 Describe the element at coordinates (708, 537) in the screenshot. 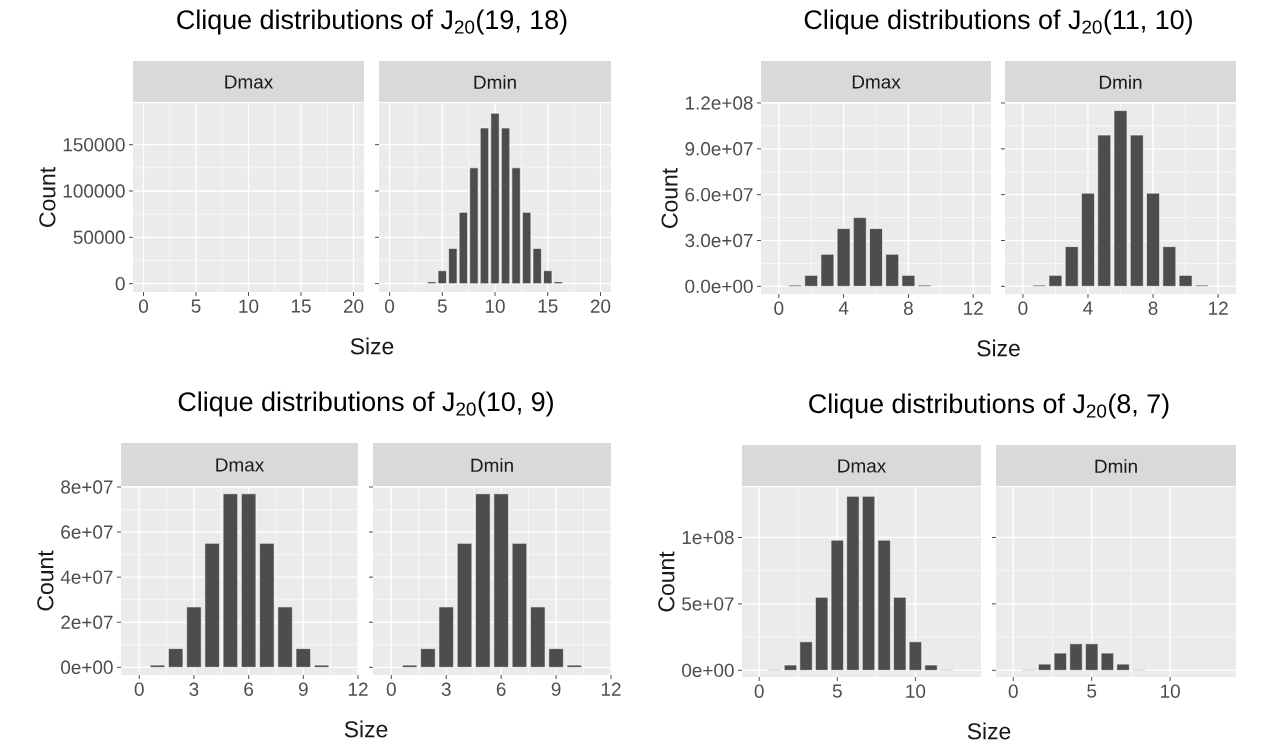

I see `y-tick-label: 1e+08` at that location.